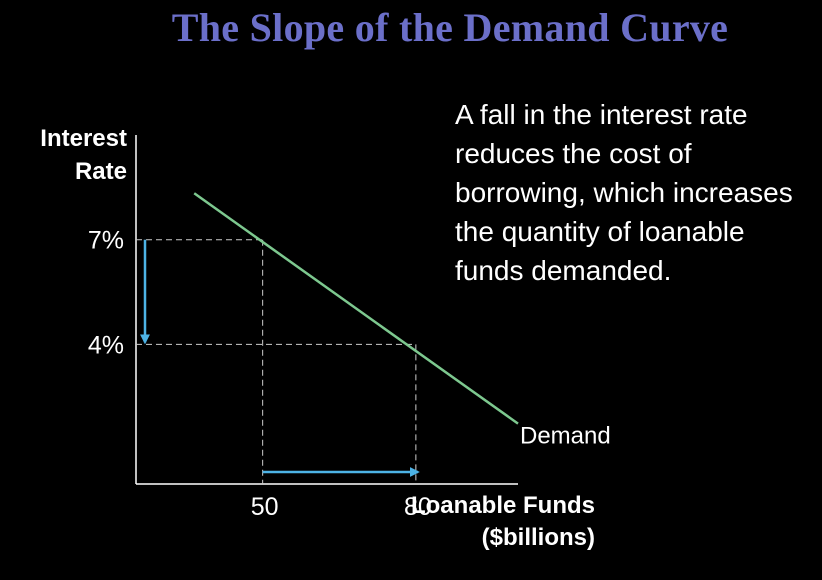 This screenshot has width=822, height=580. What do you see at coordinates (450, 27) in the screenshot?
I see `slide-title: The Slope of the Demand Curve` at bounding box center [450, 27].